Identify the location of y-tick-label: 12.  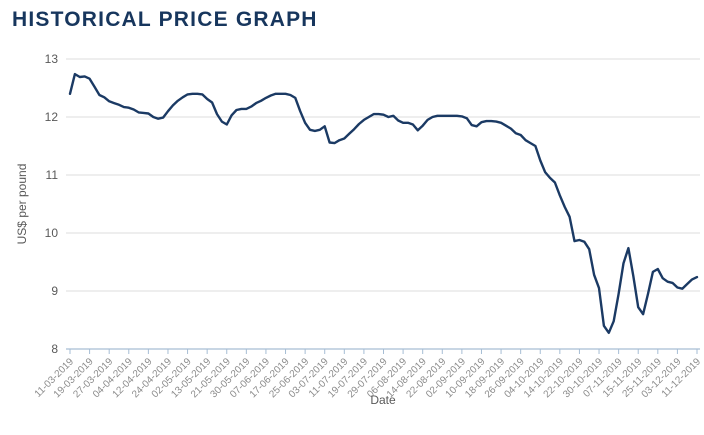
(52, 117).